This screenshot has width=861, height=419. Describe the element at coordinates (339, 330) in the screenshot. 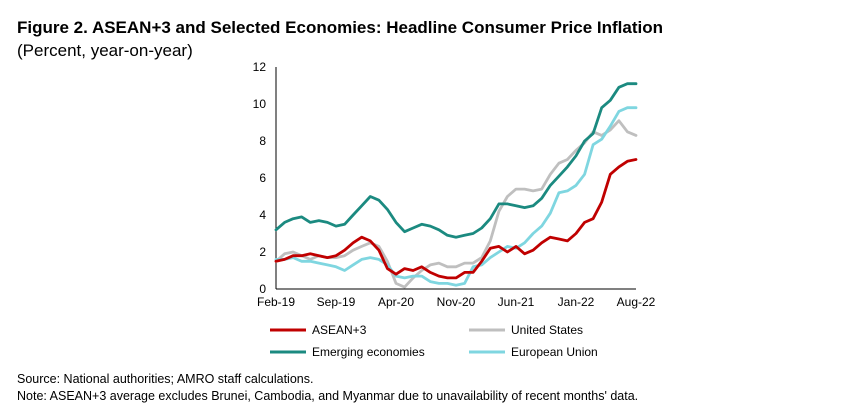

I see `legend-label-asean-3: ASEAN+3` at that location.